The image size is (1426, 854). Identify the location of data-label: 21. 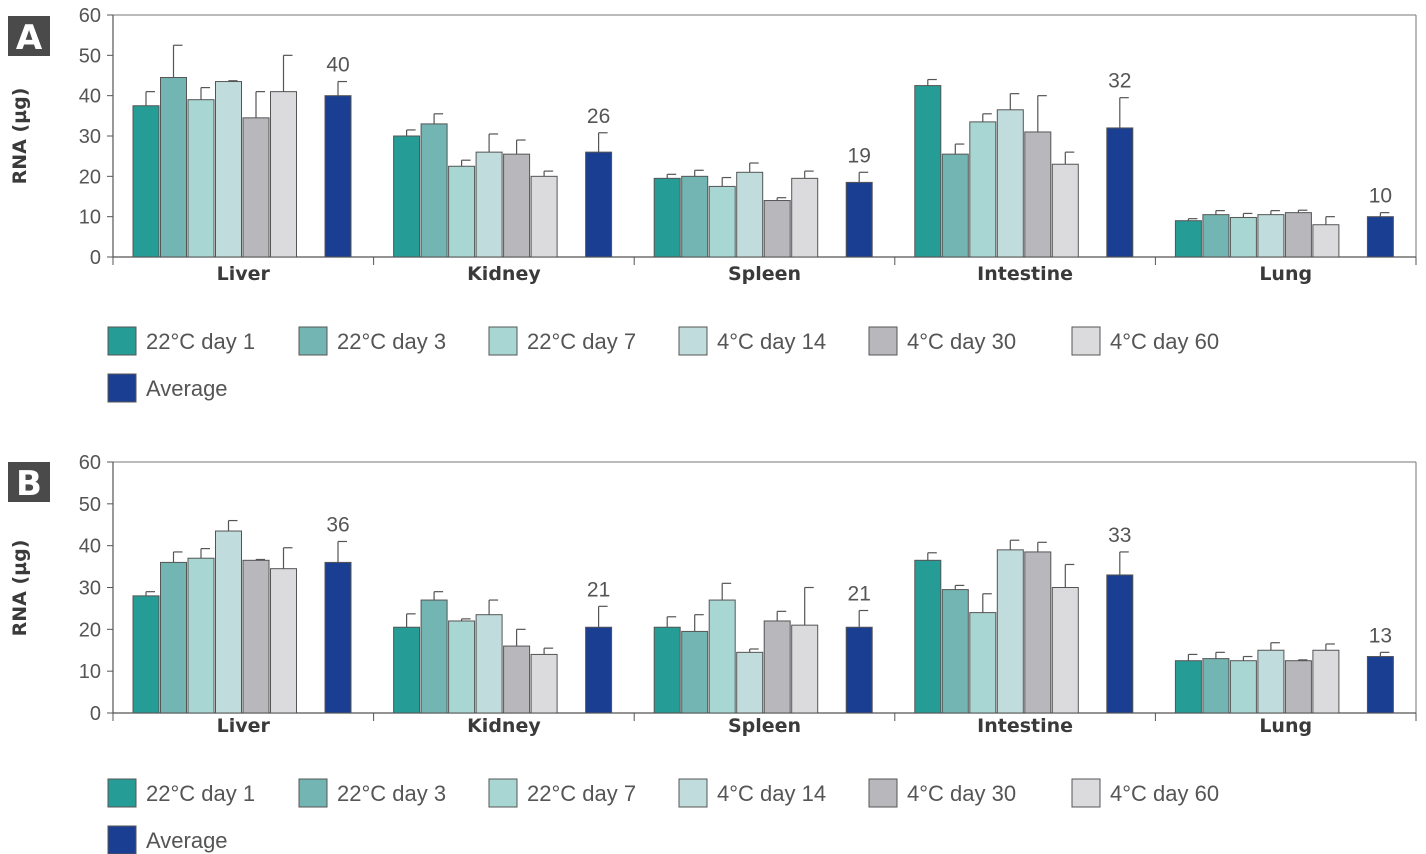
(598, 589).